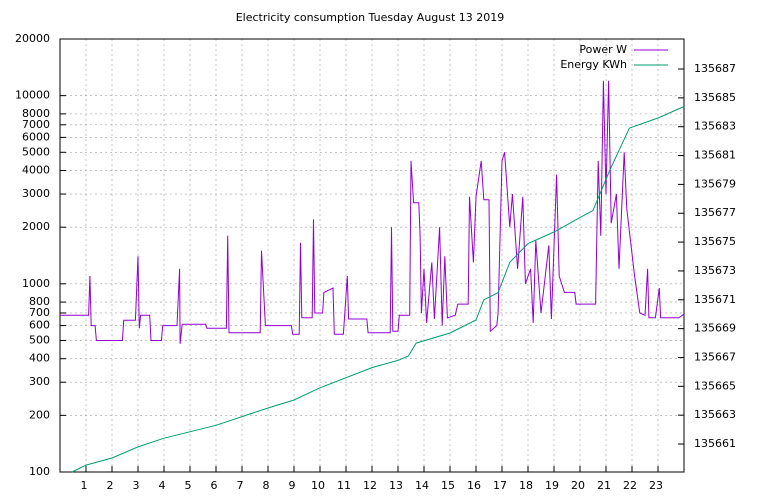 The height and width of the screenshot is (500, 768). What do you see at coordinates (292, 485) in the screenshot?
I see `x-tick-label: 9` at bounding box center [292, 485].